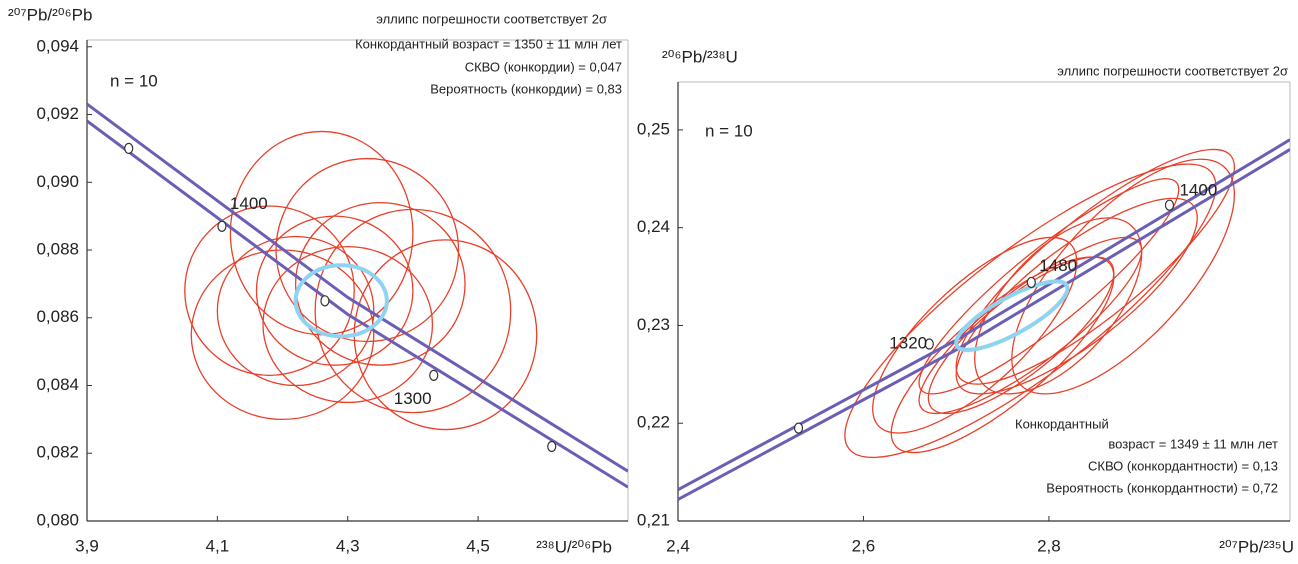  Describe the element at coordinates (700, 56) in the screenshot. I see `y-axis-label: ²⁰⁶Pb/²³⁸U` at that location.